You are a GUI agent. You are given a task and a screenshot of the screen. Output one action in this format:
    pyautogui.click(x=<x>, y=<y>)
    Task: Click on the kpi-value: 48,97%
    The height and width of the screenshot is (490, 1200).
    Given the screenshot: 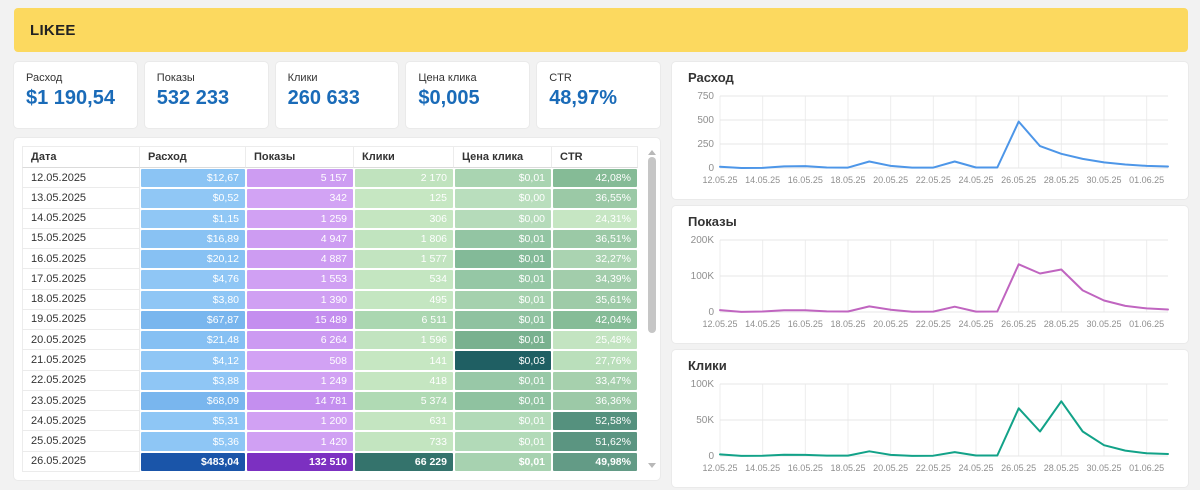 What is the action you would take?
    pyautogui.click(x=583, y=98)
    